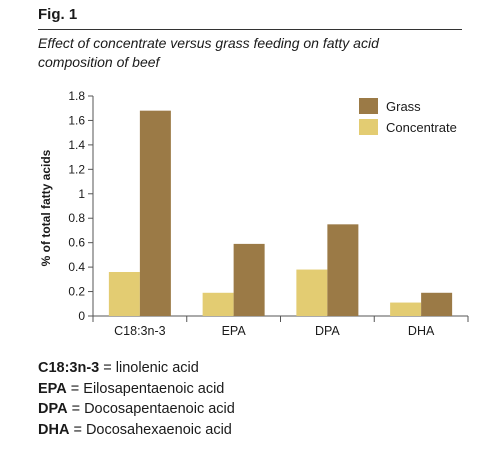  Describe the element at coordinates (69, 368) in the screenshot. I see `footnote-abbr: C18:3n-3` at that location.